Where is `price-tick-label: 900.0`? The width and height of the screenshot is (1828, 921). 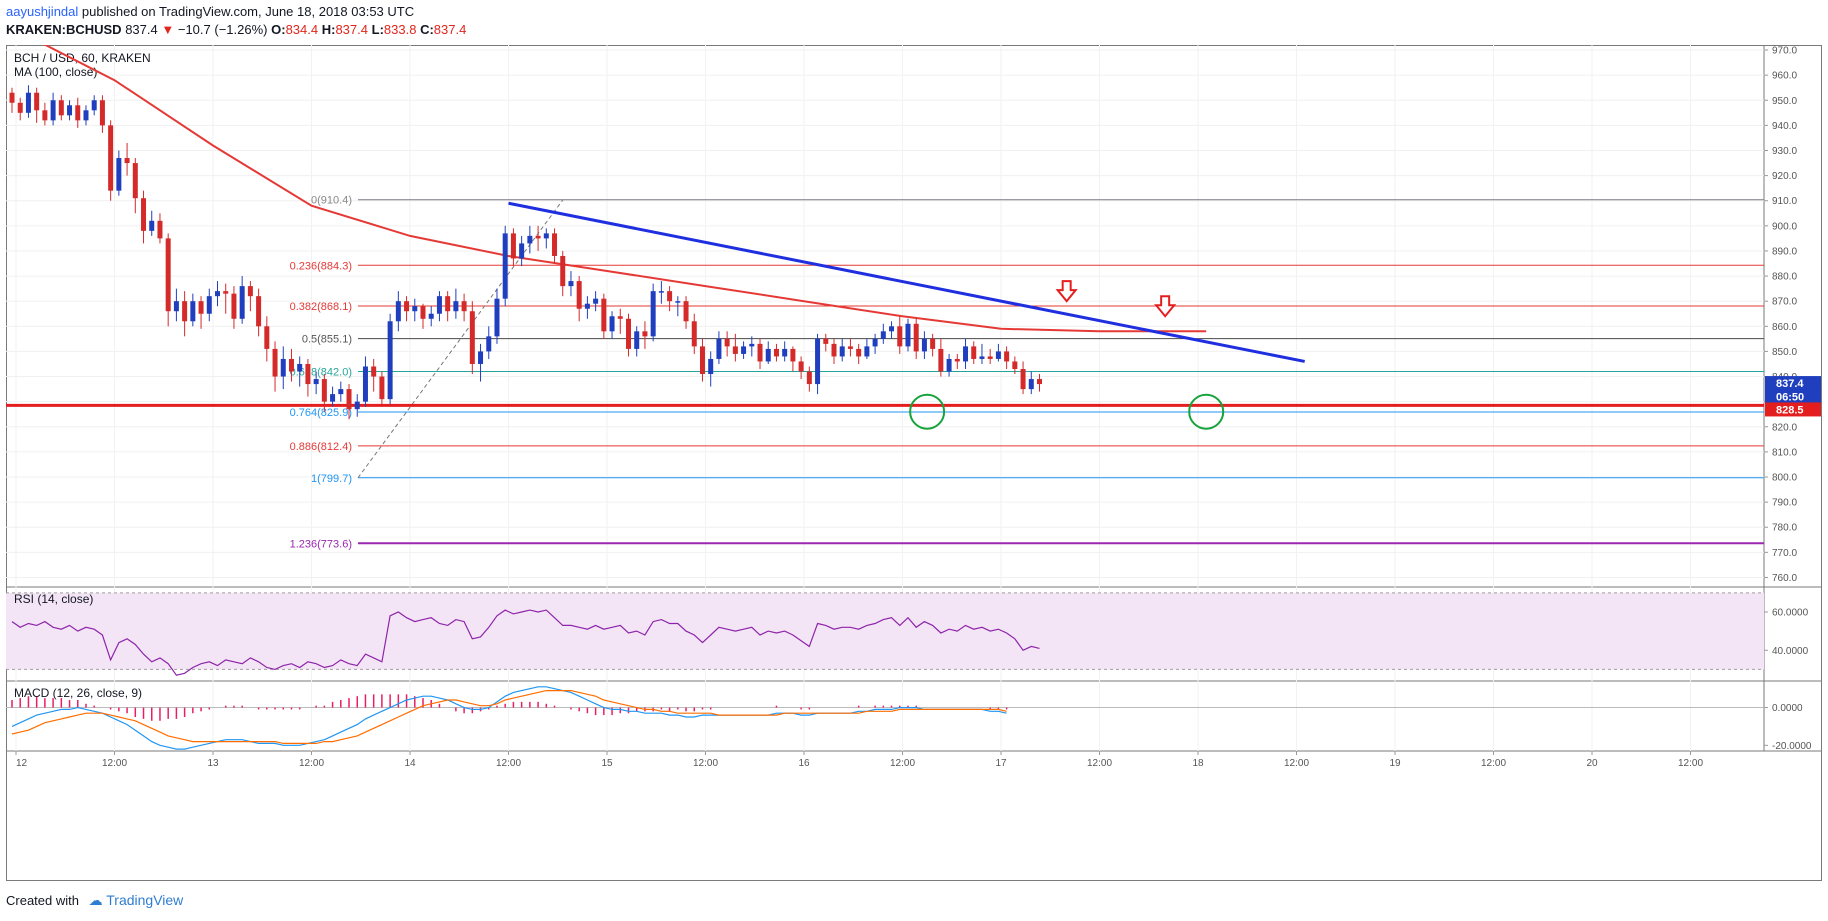
price-tick-label: 900.0 is located at coordinates (1784, 226).